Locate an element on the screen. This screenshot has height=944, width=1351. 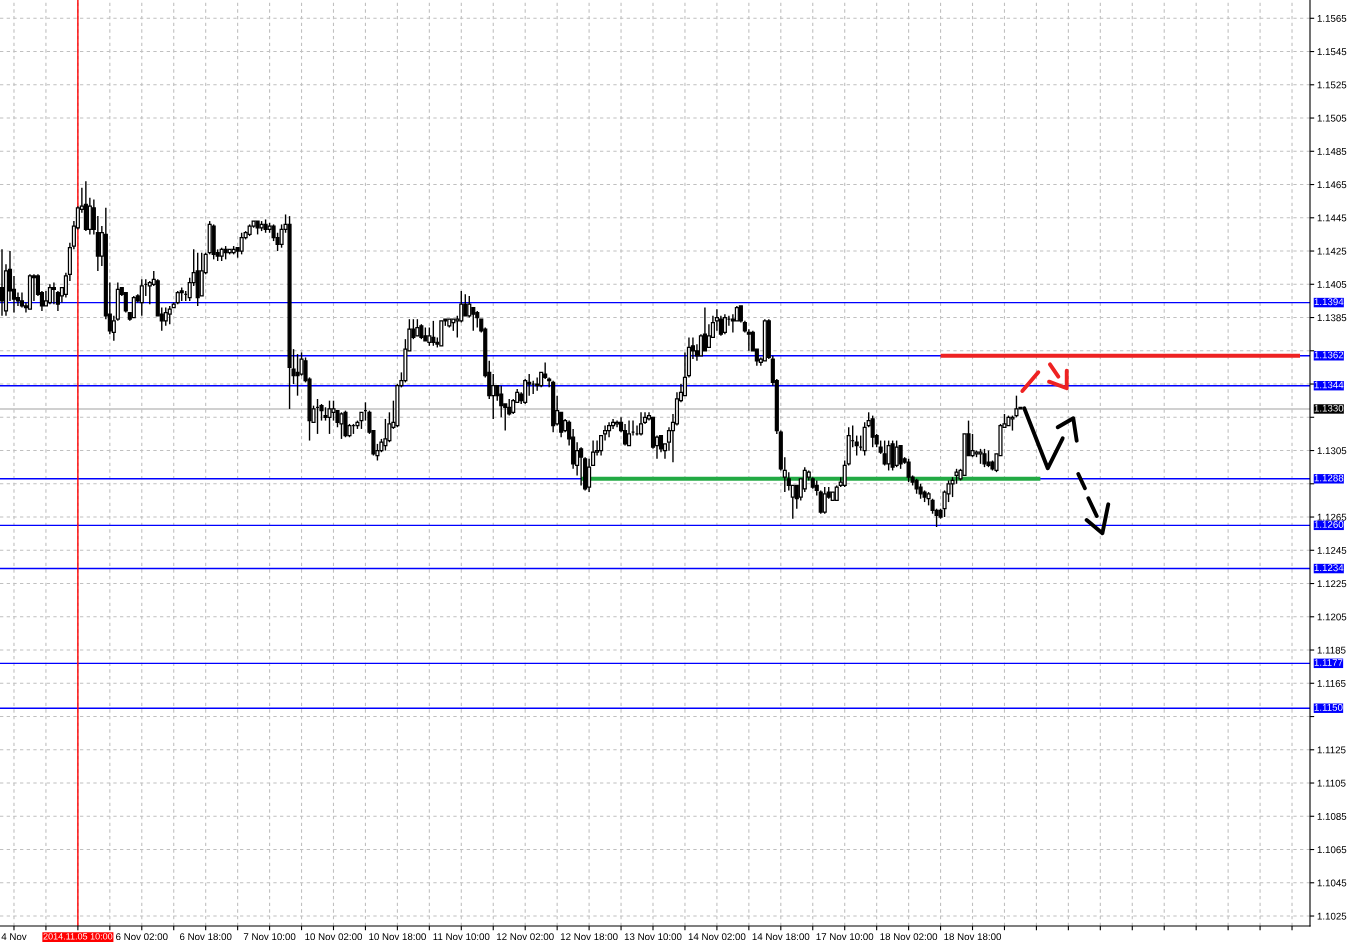
y-tick-label: 1.1185 is located at coordinates (1331, 650).